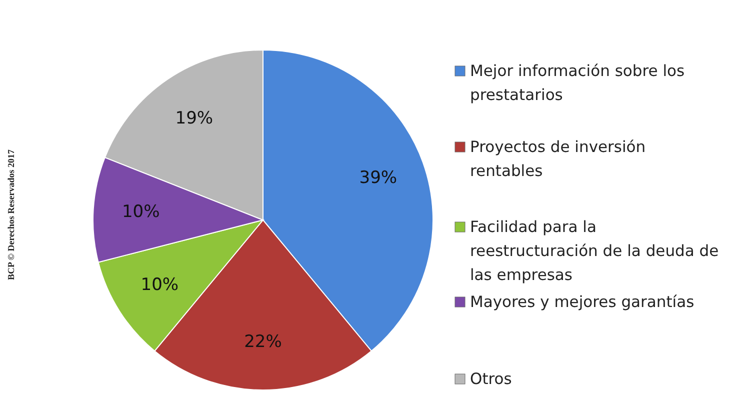 The height and width of the screenshot is (406, 750). Describe the element at coordinates (378, 178) in the screenshot. I see `data-label: 39%` at that location.